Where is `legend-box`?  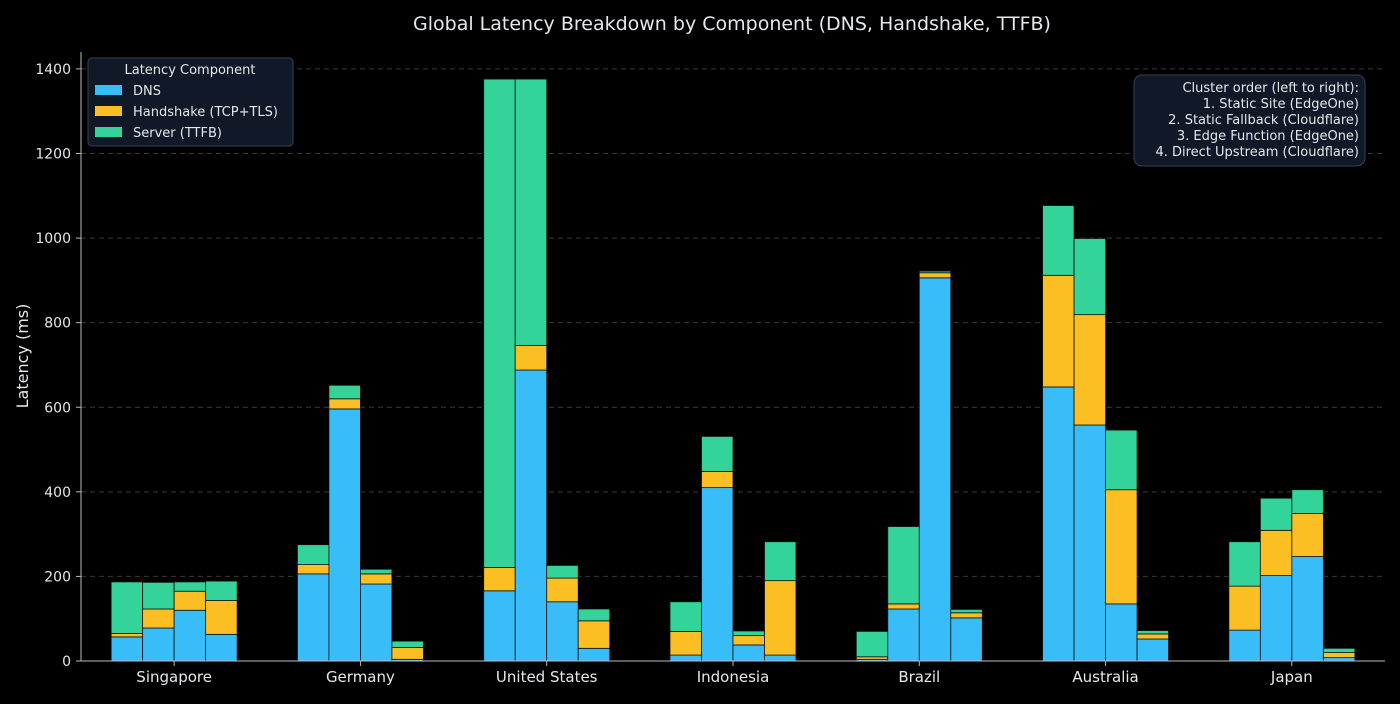
legend-box is located at coordinates (190, 102).